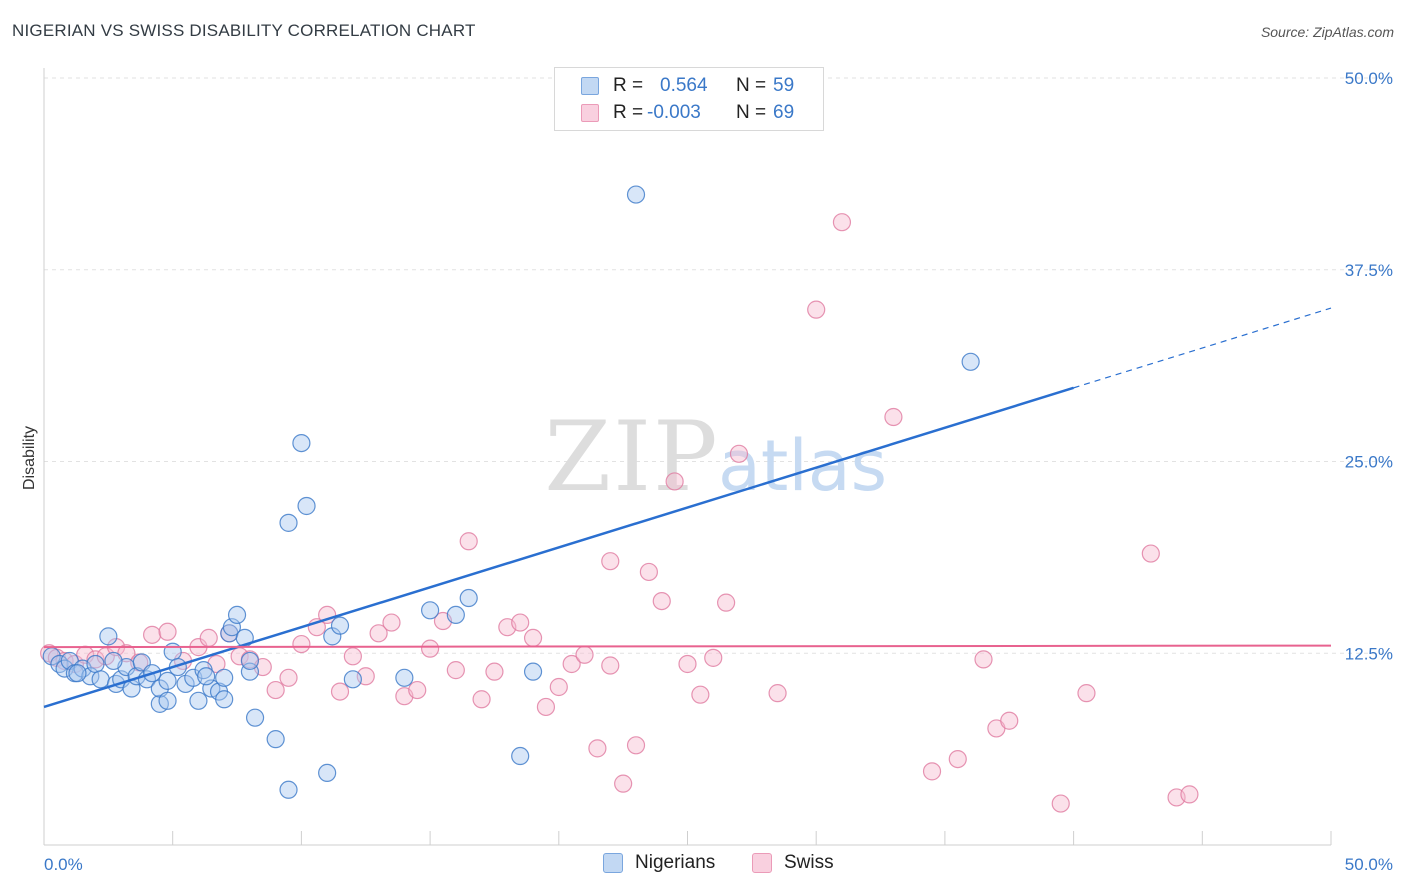 This screenshot has height=892, width=1406. I want to click on y-tick-label: 12.5%, so click(1369, 653).